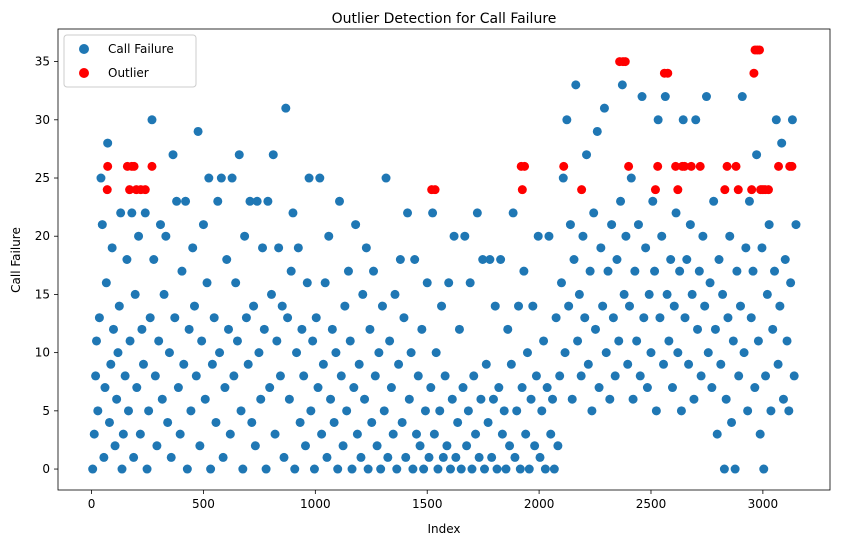  Describe the element at coordinates (42, 294) in the screenshot. I see `y-tick-label: 15` at that location.